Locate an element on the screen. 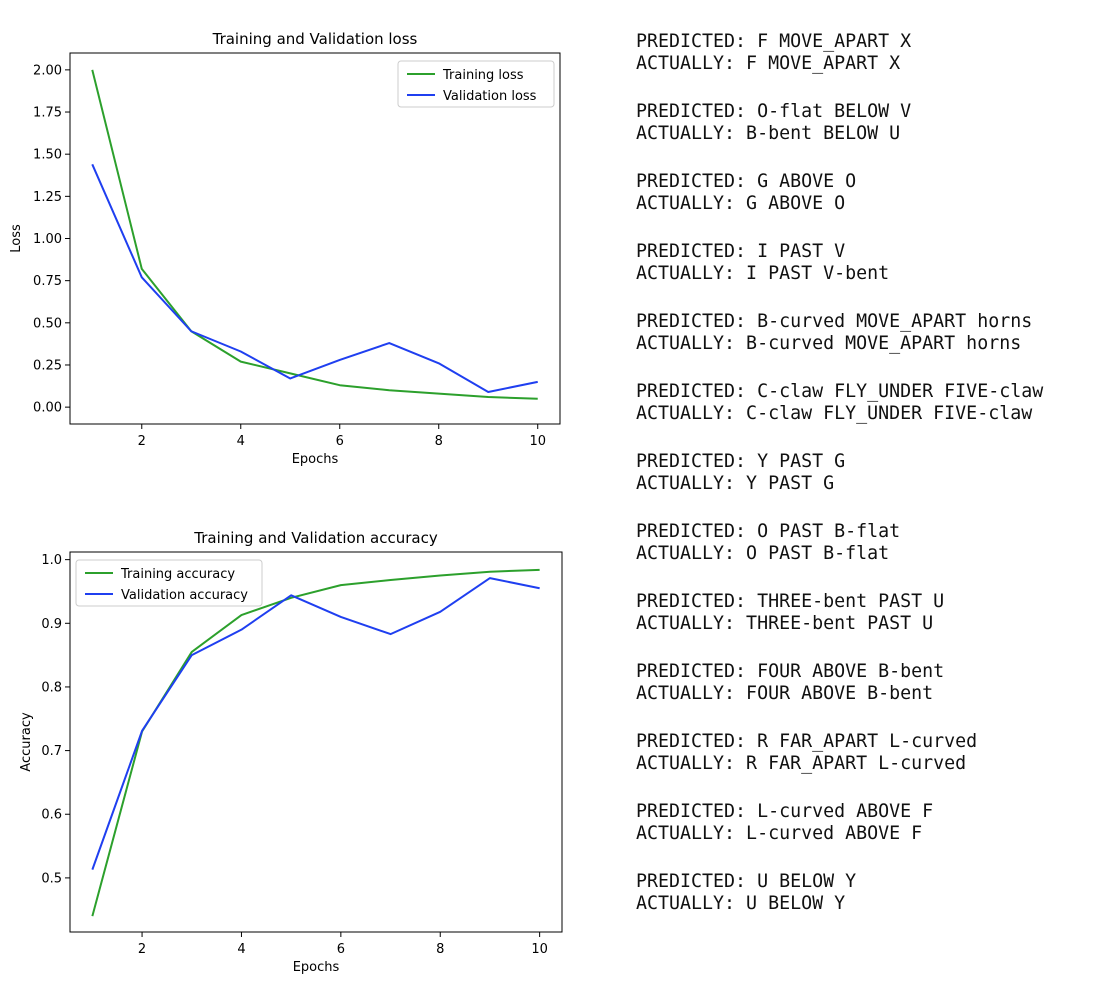  loss-y-tick-label: 1.75 is located at coordinates (47, 113).